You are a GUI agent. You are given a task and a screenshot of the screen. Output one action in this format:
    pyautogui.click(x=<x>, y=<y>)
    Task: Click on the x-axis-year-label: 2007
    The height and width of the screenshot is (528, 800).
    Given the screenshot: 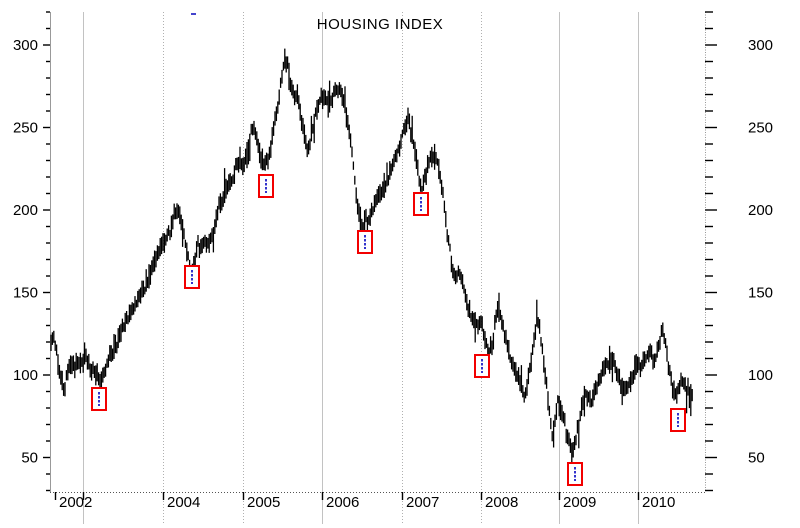 What is the action you would take?
    pyautogui.click(x=422, y=502)
    